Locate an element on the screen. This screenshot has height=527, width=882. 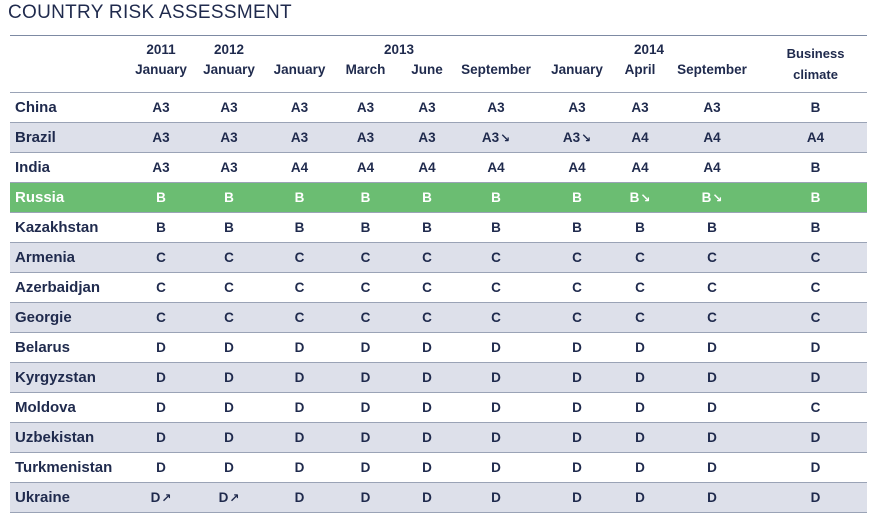
country-name: Moldova is located at coordinates (69, 407).